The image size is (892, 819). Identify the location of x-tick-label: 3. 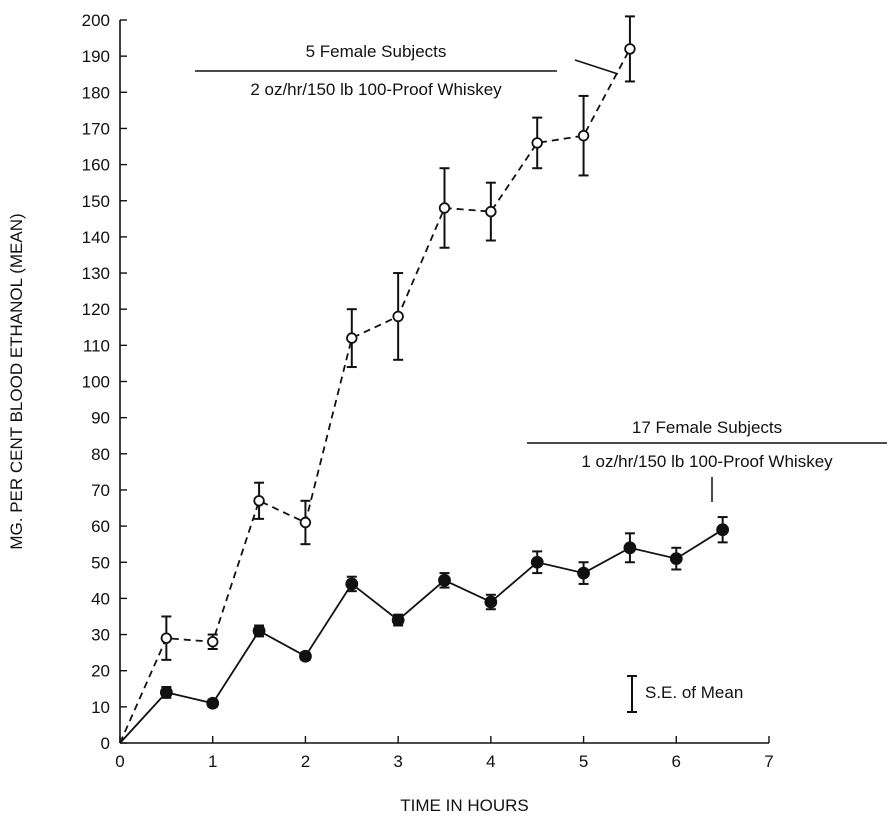
(397, 761).